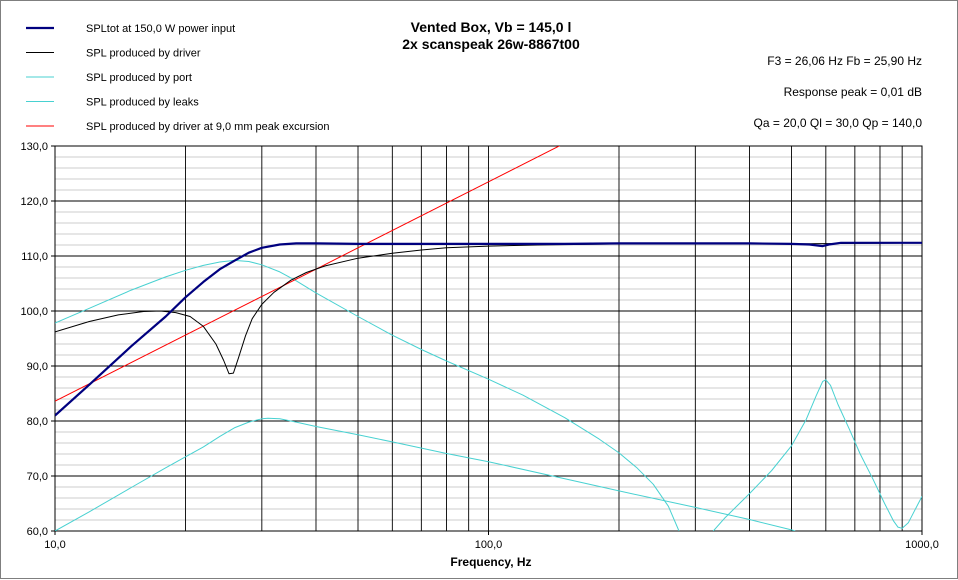  Describe the element at coordinates (142, 103) in the screenshot. I see `legend-label-3: SPL produced by leaks` at that location.